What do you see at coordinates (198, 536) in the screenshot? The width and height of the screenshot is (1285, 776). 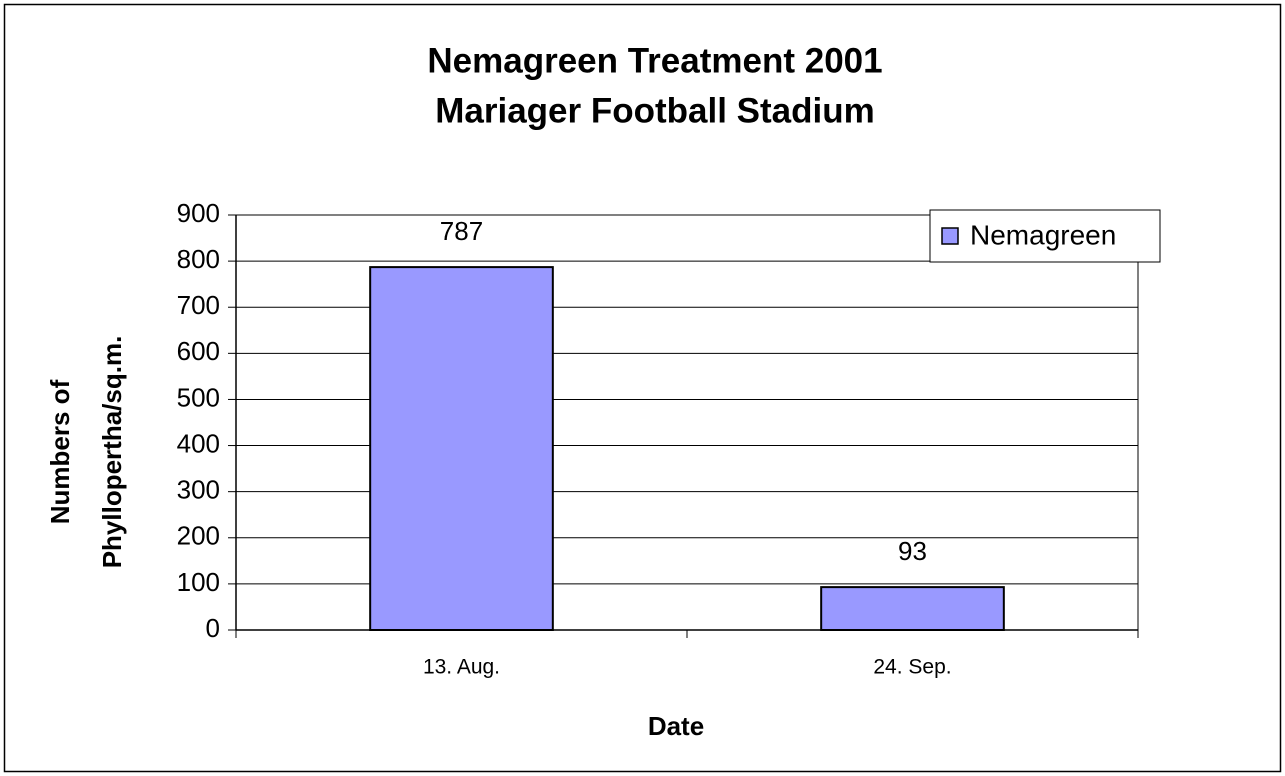 I see `y-tick-label: 200` at bounding box center [198, 536].